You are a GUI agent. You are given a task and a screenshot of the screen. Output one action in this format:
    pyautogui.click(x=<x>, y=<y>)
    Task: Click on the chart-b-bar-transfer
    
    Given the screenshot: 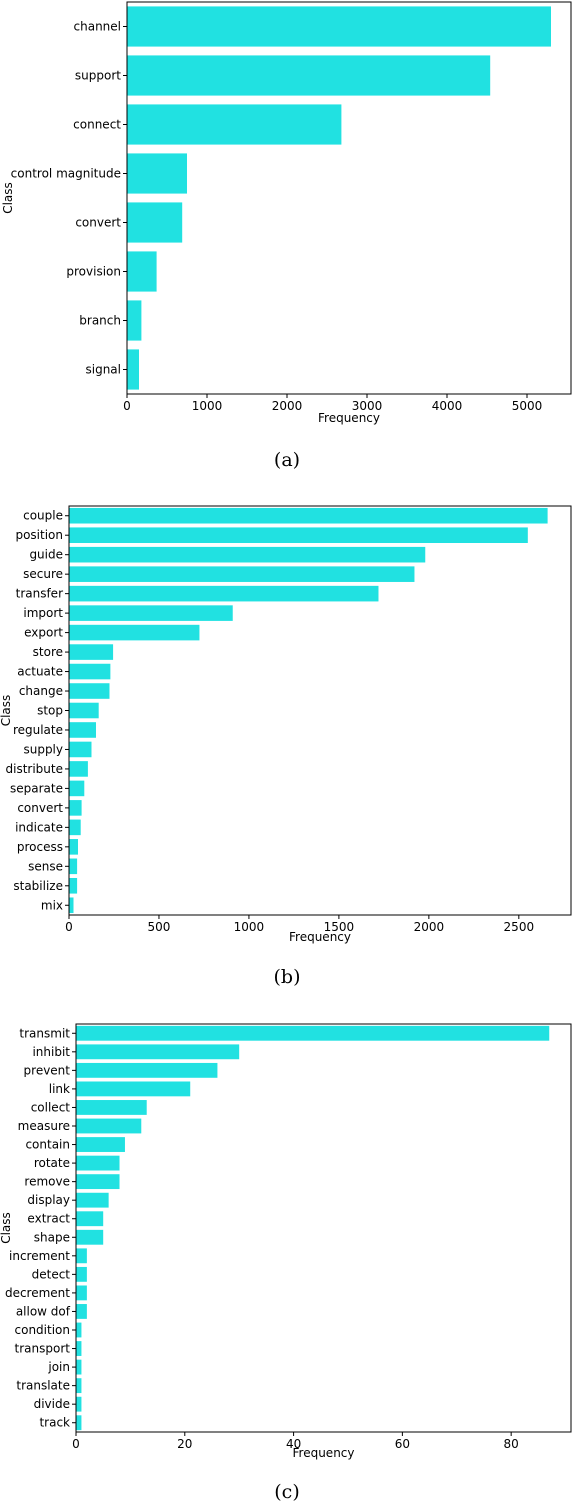 What is the action you would take?
    pyautogui.click(x=224, y=593)
    